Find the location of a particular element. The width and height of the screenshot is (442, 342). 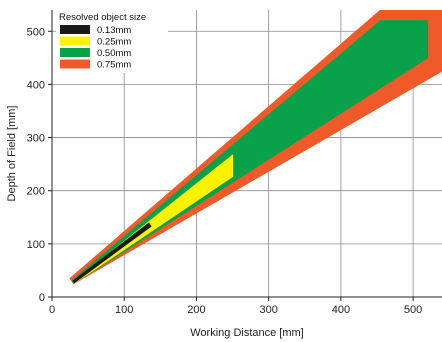

legend-item-label: 0.25mm is located at coordinates (114, 42).